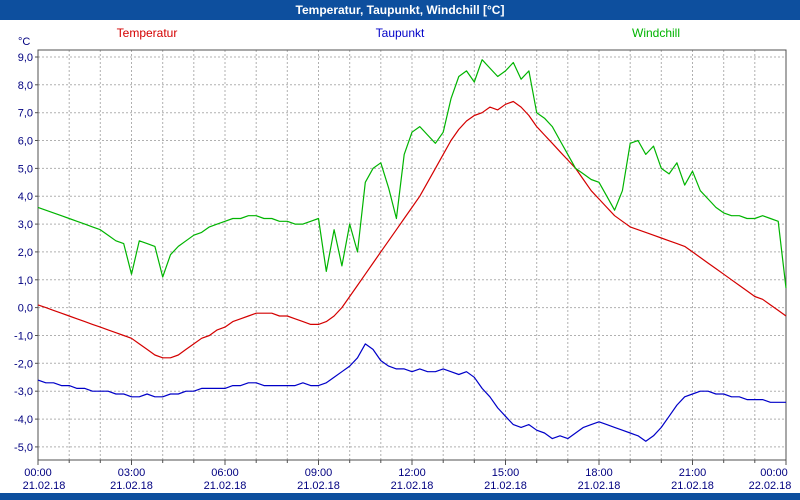 The image size is (800, 500). I want to click on y-axis-unit-label: °C, so click(24, 42).